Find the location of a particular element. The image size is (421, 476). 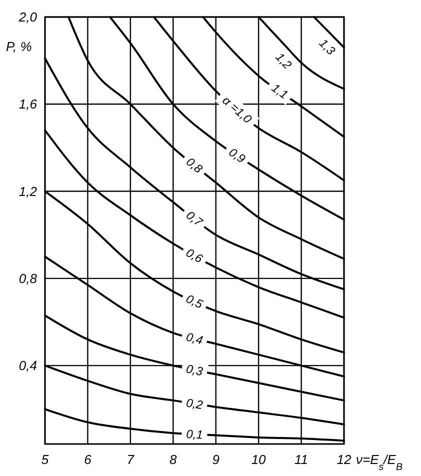

text: 0,8 is located at coordinates (194, 165).